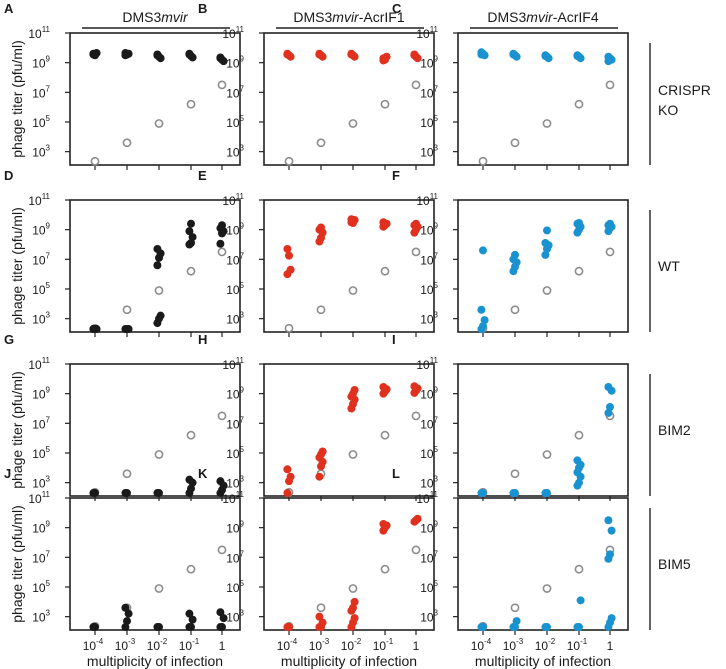 The image size is (726, 669). What do you see at coordinates (668, 110) in the screenshot?
I see `row-title-line: KO` at bounding box center [668, 110].